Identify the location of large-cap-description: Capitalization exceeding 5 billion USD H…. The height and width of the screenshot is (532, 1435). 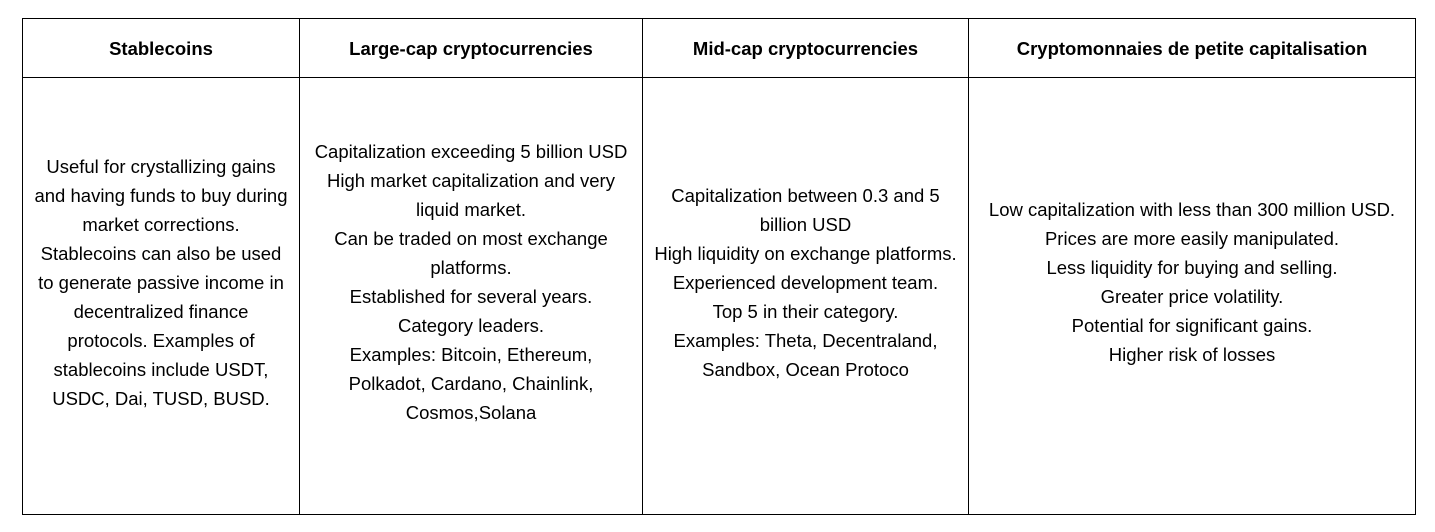
(471, 282).